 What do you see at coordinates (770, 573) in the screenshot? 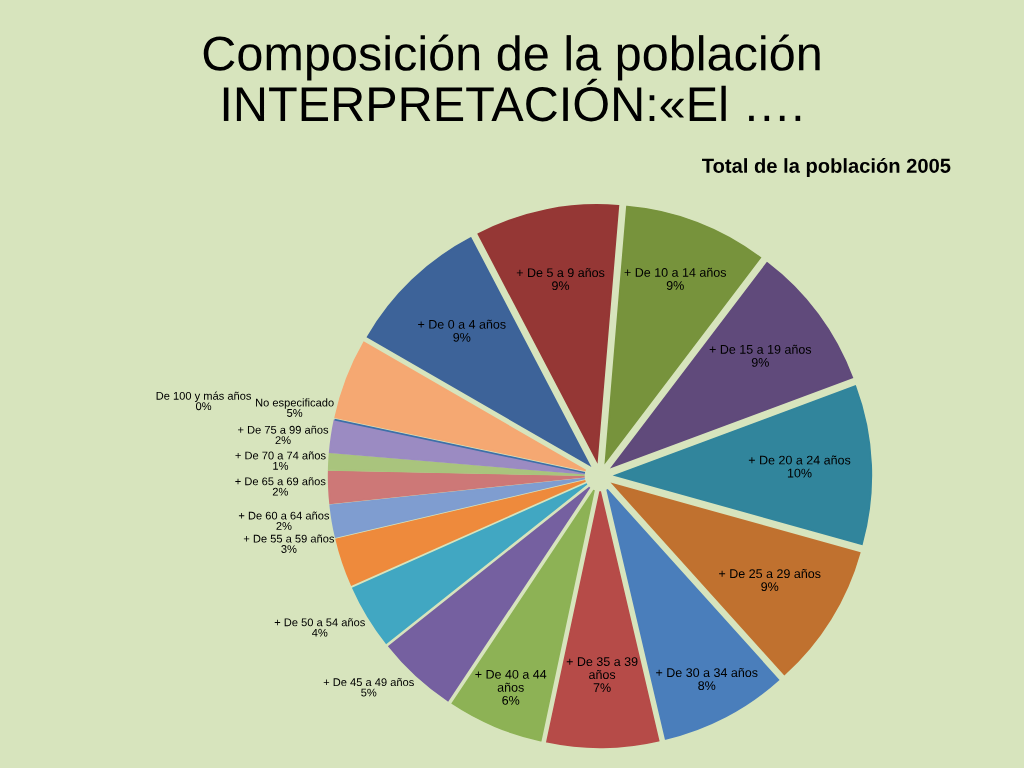
I see `slice-label: + De 25 a 29 años` at bounding box center [770, 573].